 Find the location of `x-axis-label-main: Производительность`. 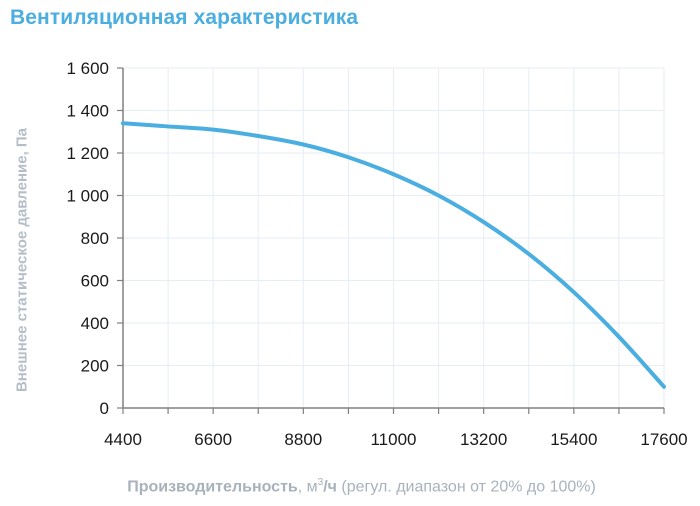

x-axis-label-main: Производительность is located at coordinates (212, 487).